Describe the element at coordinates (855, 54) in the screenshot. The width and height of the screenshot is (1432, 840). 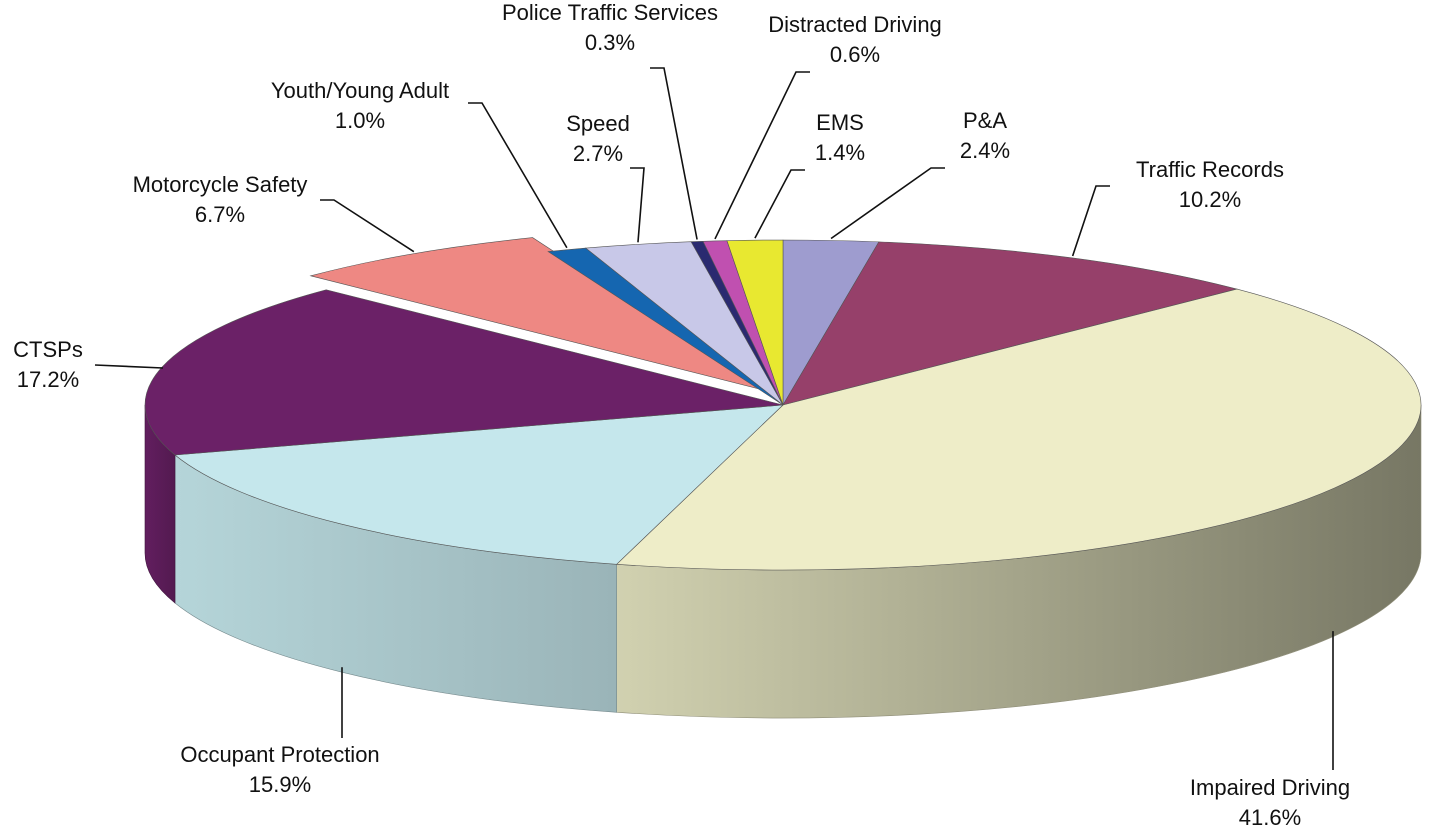
I see `slice-value-label: 0.6%` at that location.